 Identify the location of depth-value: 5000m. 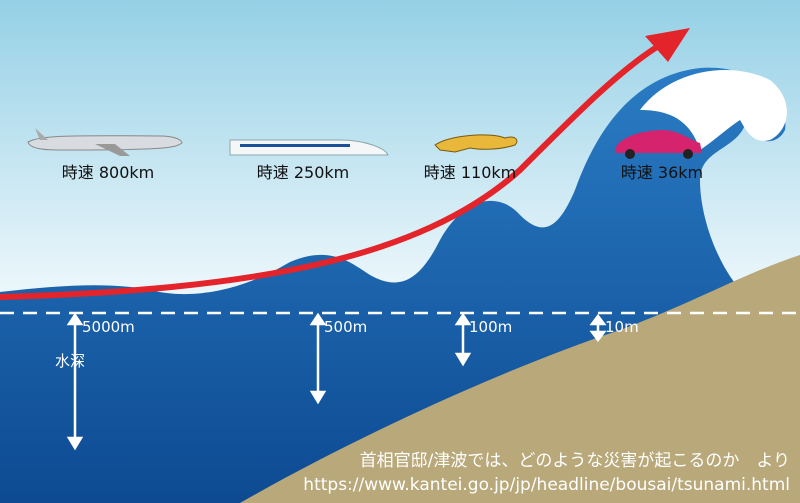
(108, 327).